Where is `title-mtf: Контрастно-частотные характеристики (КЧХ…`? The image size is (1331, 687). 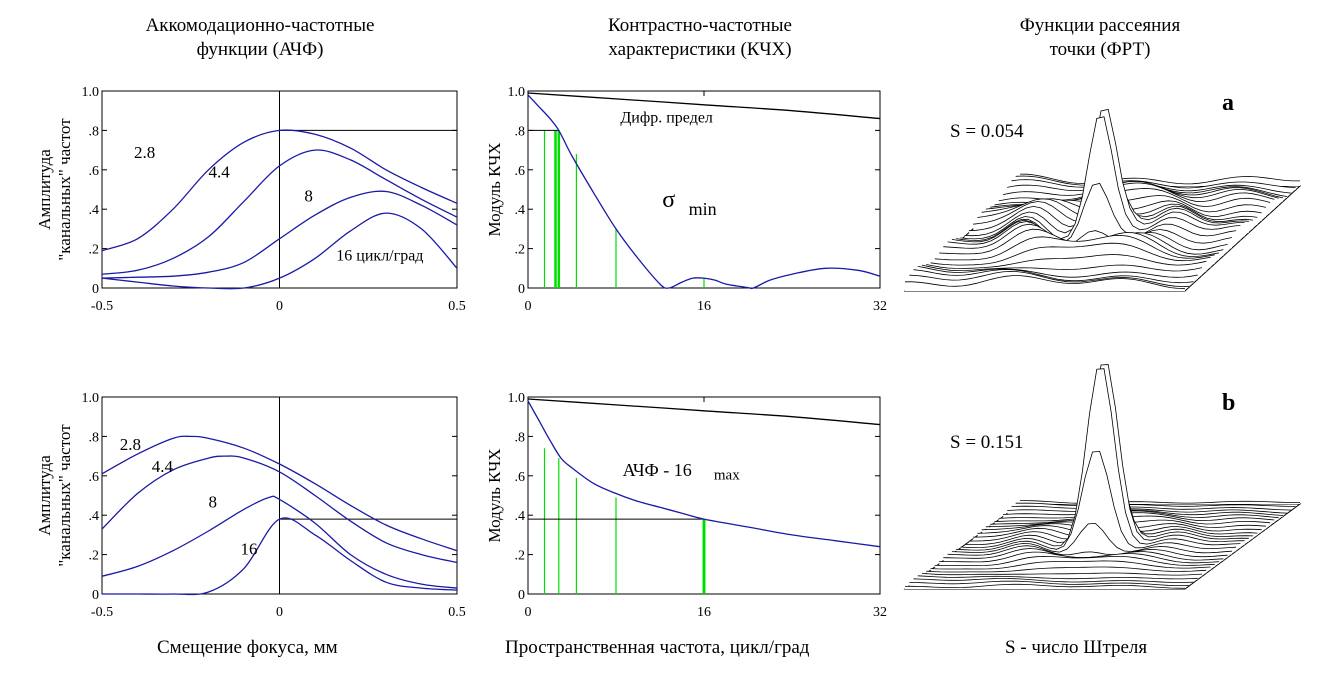
title-mtf: Контрастно-частотные характеристики (КЧХ… is located at coordinates (700, 38).